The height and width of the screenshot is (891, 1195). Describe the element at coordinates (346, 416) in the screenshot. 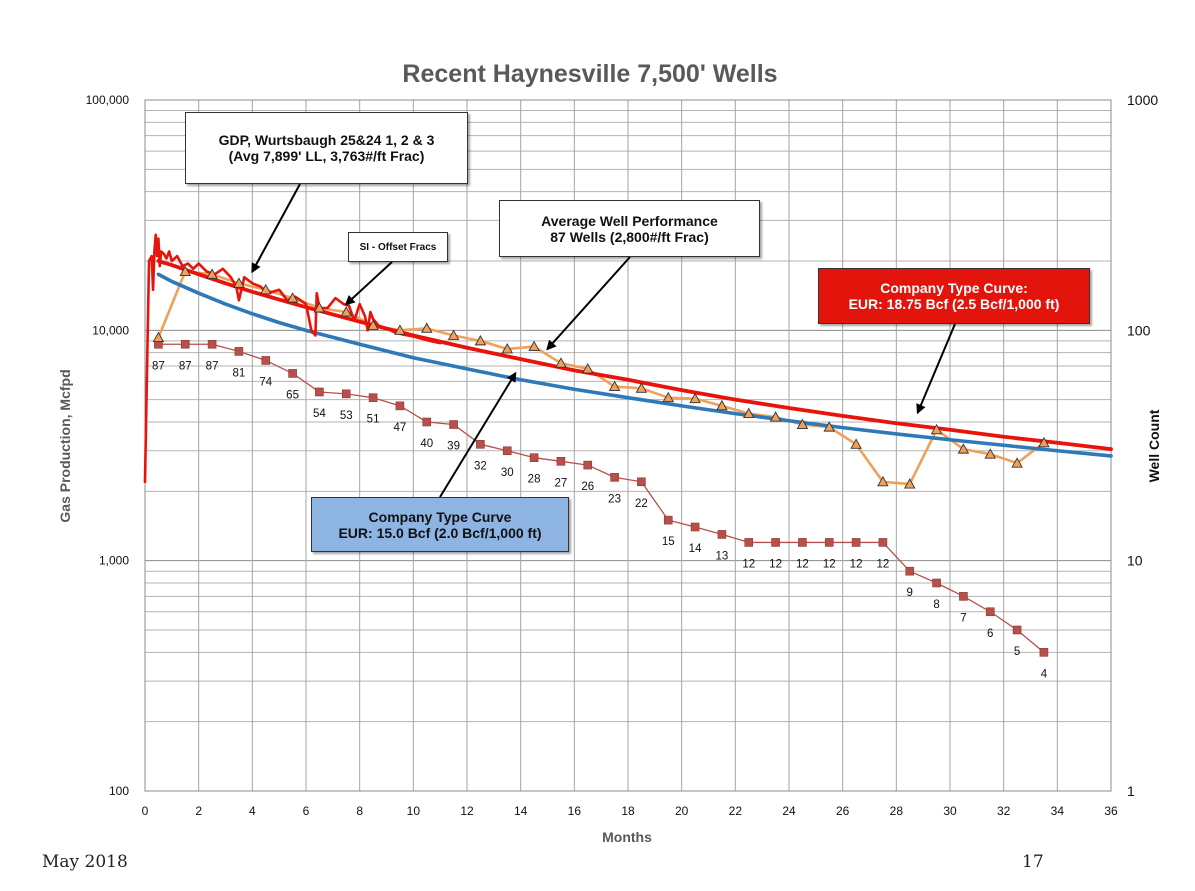

I see `well-count-label: 53` at that location.